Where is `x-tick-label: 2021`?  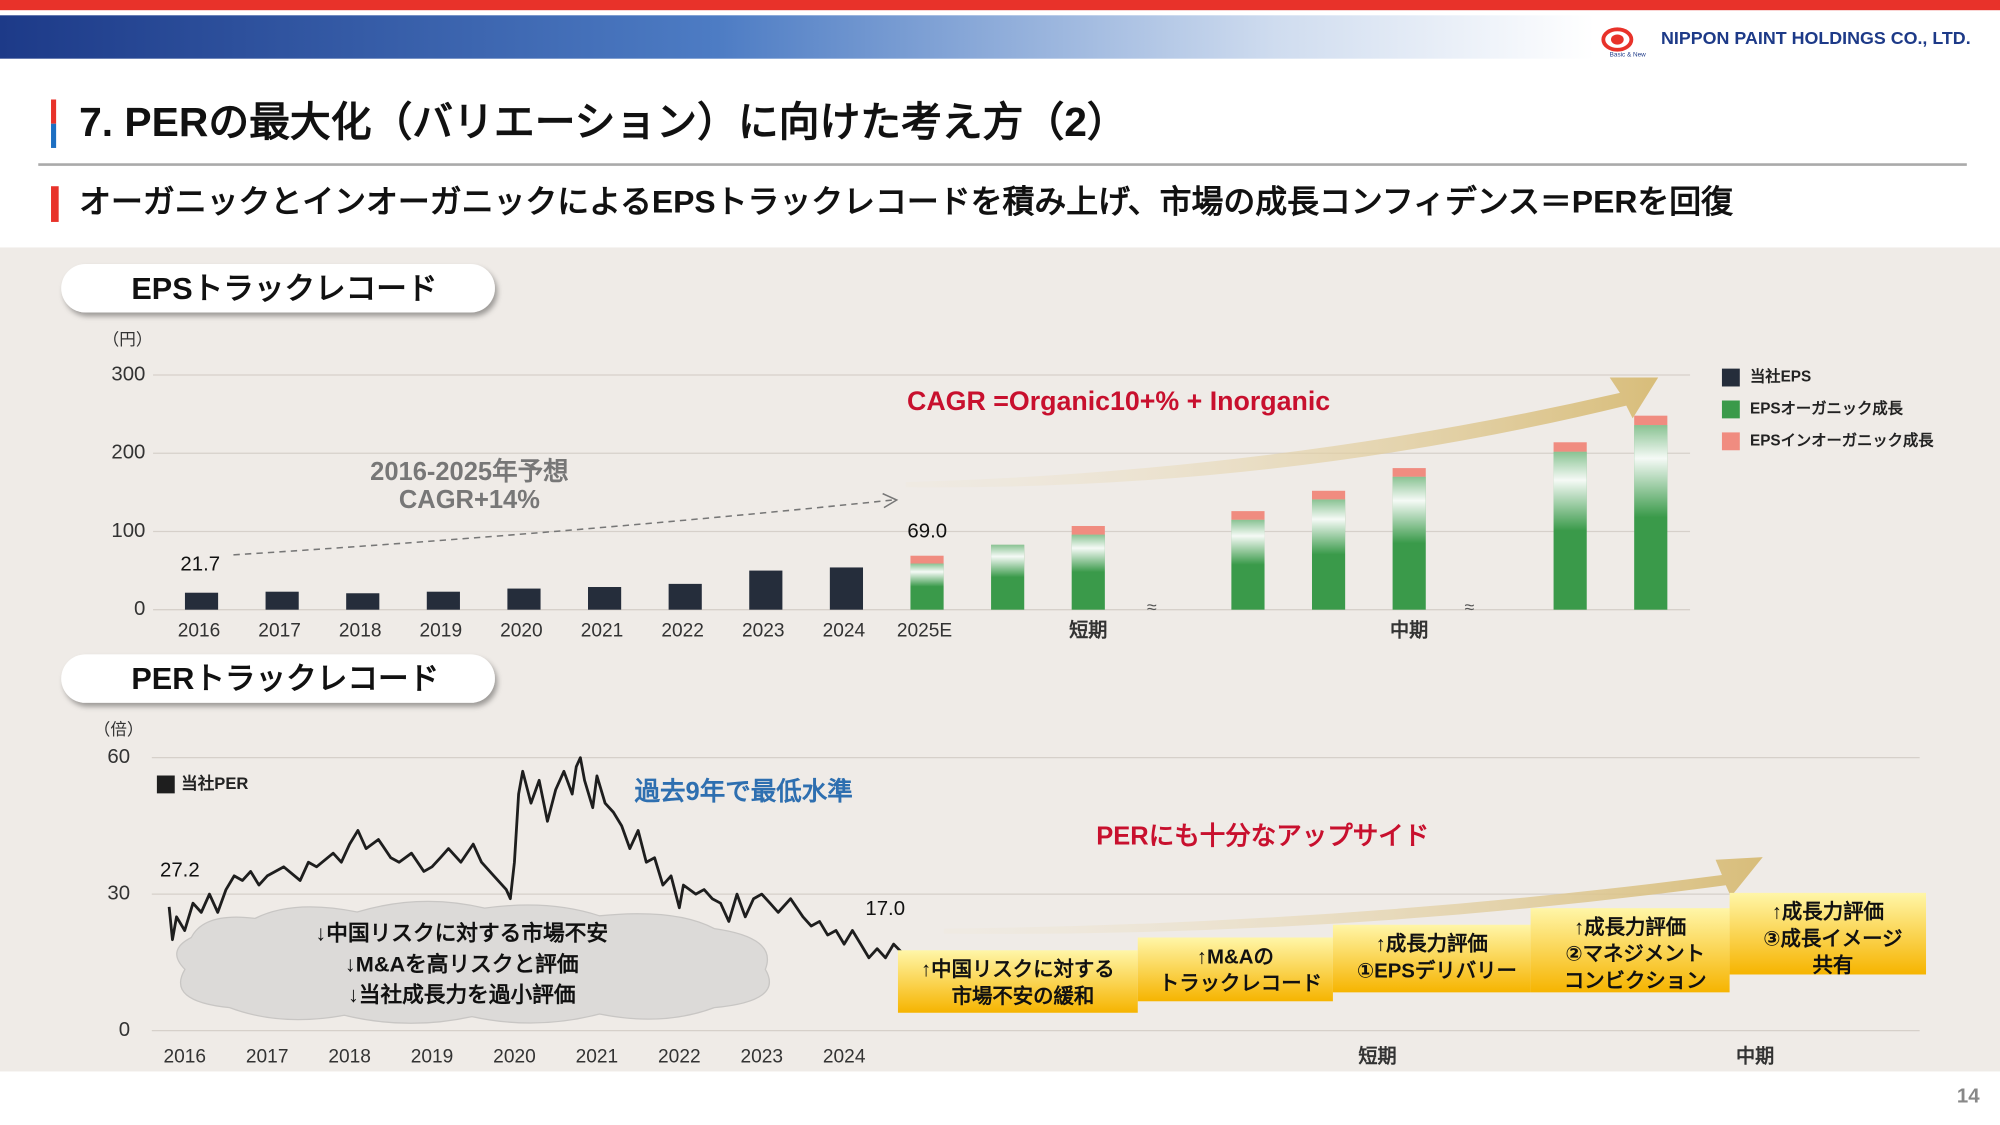
x-tick-label: 2021 is located at coordinates (602, 630).